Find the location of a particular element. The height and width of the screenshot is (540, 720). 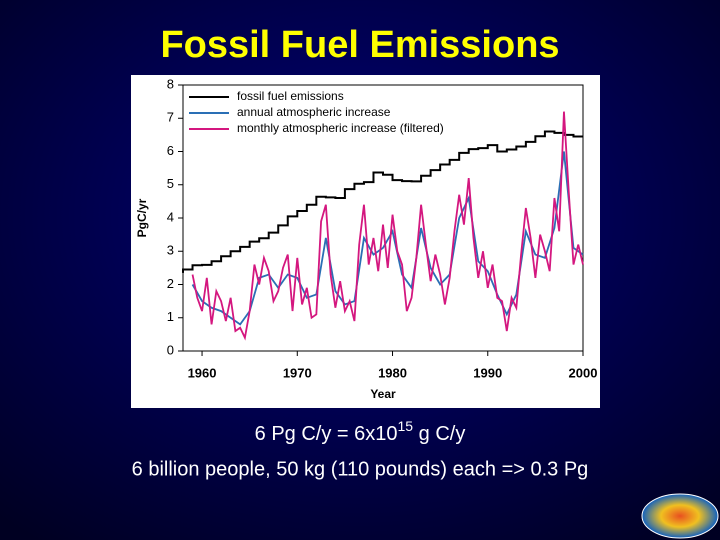

y-tick-label: 0 is located at coordinates (170, 349).